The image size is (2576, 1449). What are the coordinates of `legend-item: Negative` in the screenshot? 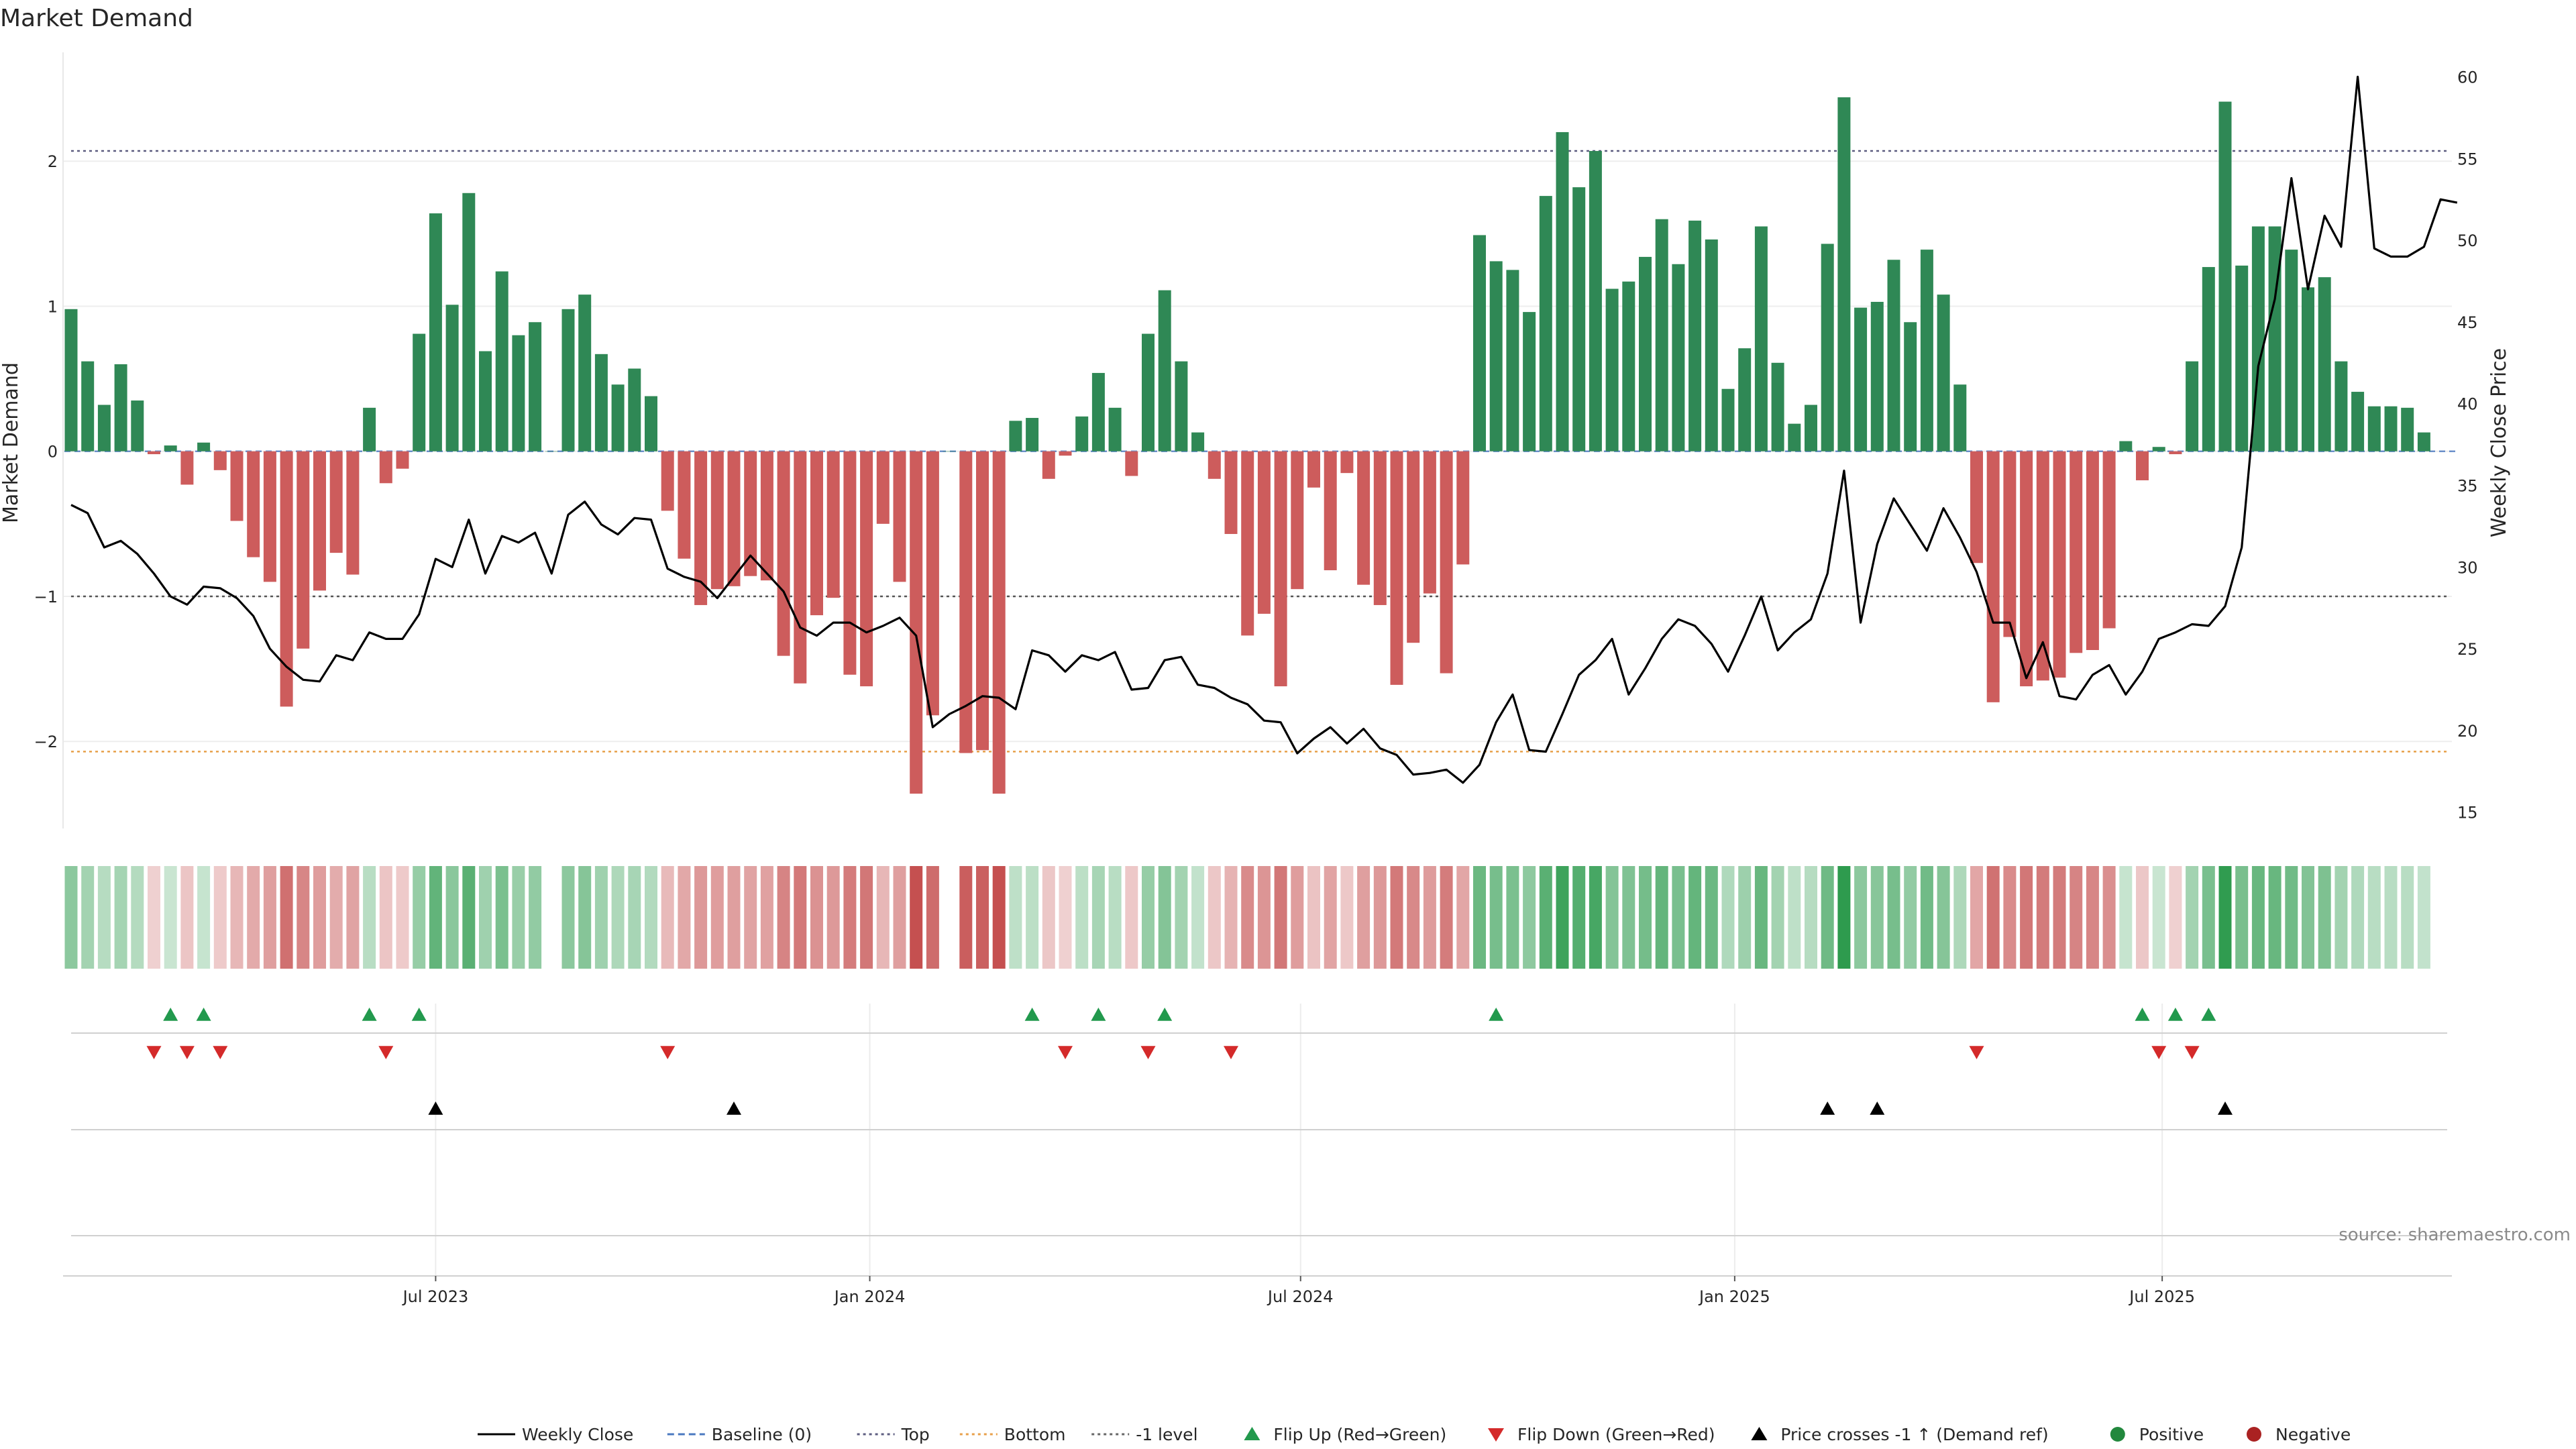 It's located at (2299, 1434).